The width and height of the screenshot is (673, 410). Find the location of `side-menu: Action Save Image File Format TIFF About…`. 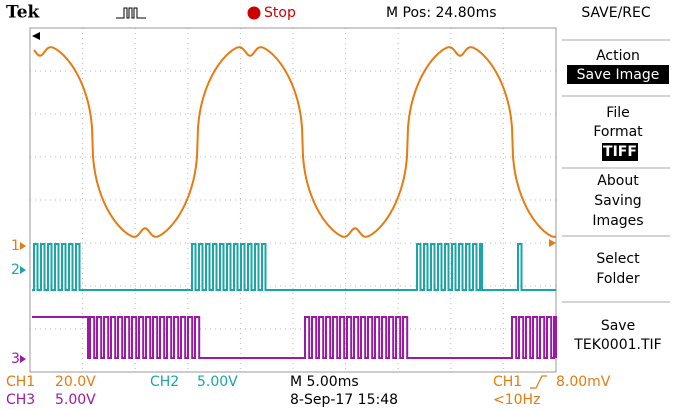

side-menu: Action Save Image File Format TIFF About… is located at coordinates (616, 196).